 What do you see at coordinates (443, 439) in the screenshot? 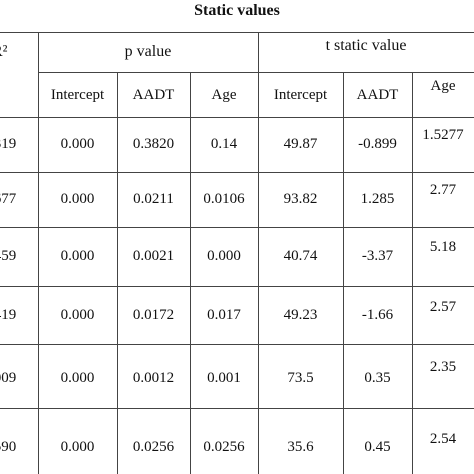
I see `cell-t-age: 2.54` at bounding box center [443, 439].